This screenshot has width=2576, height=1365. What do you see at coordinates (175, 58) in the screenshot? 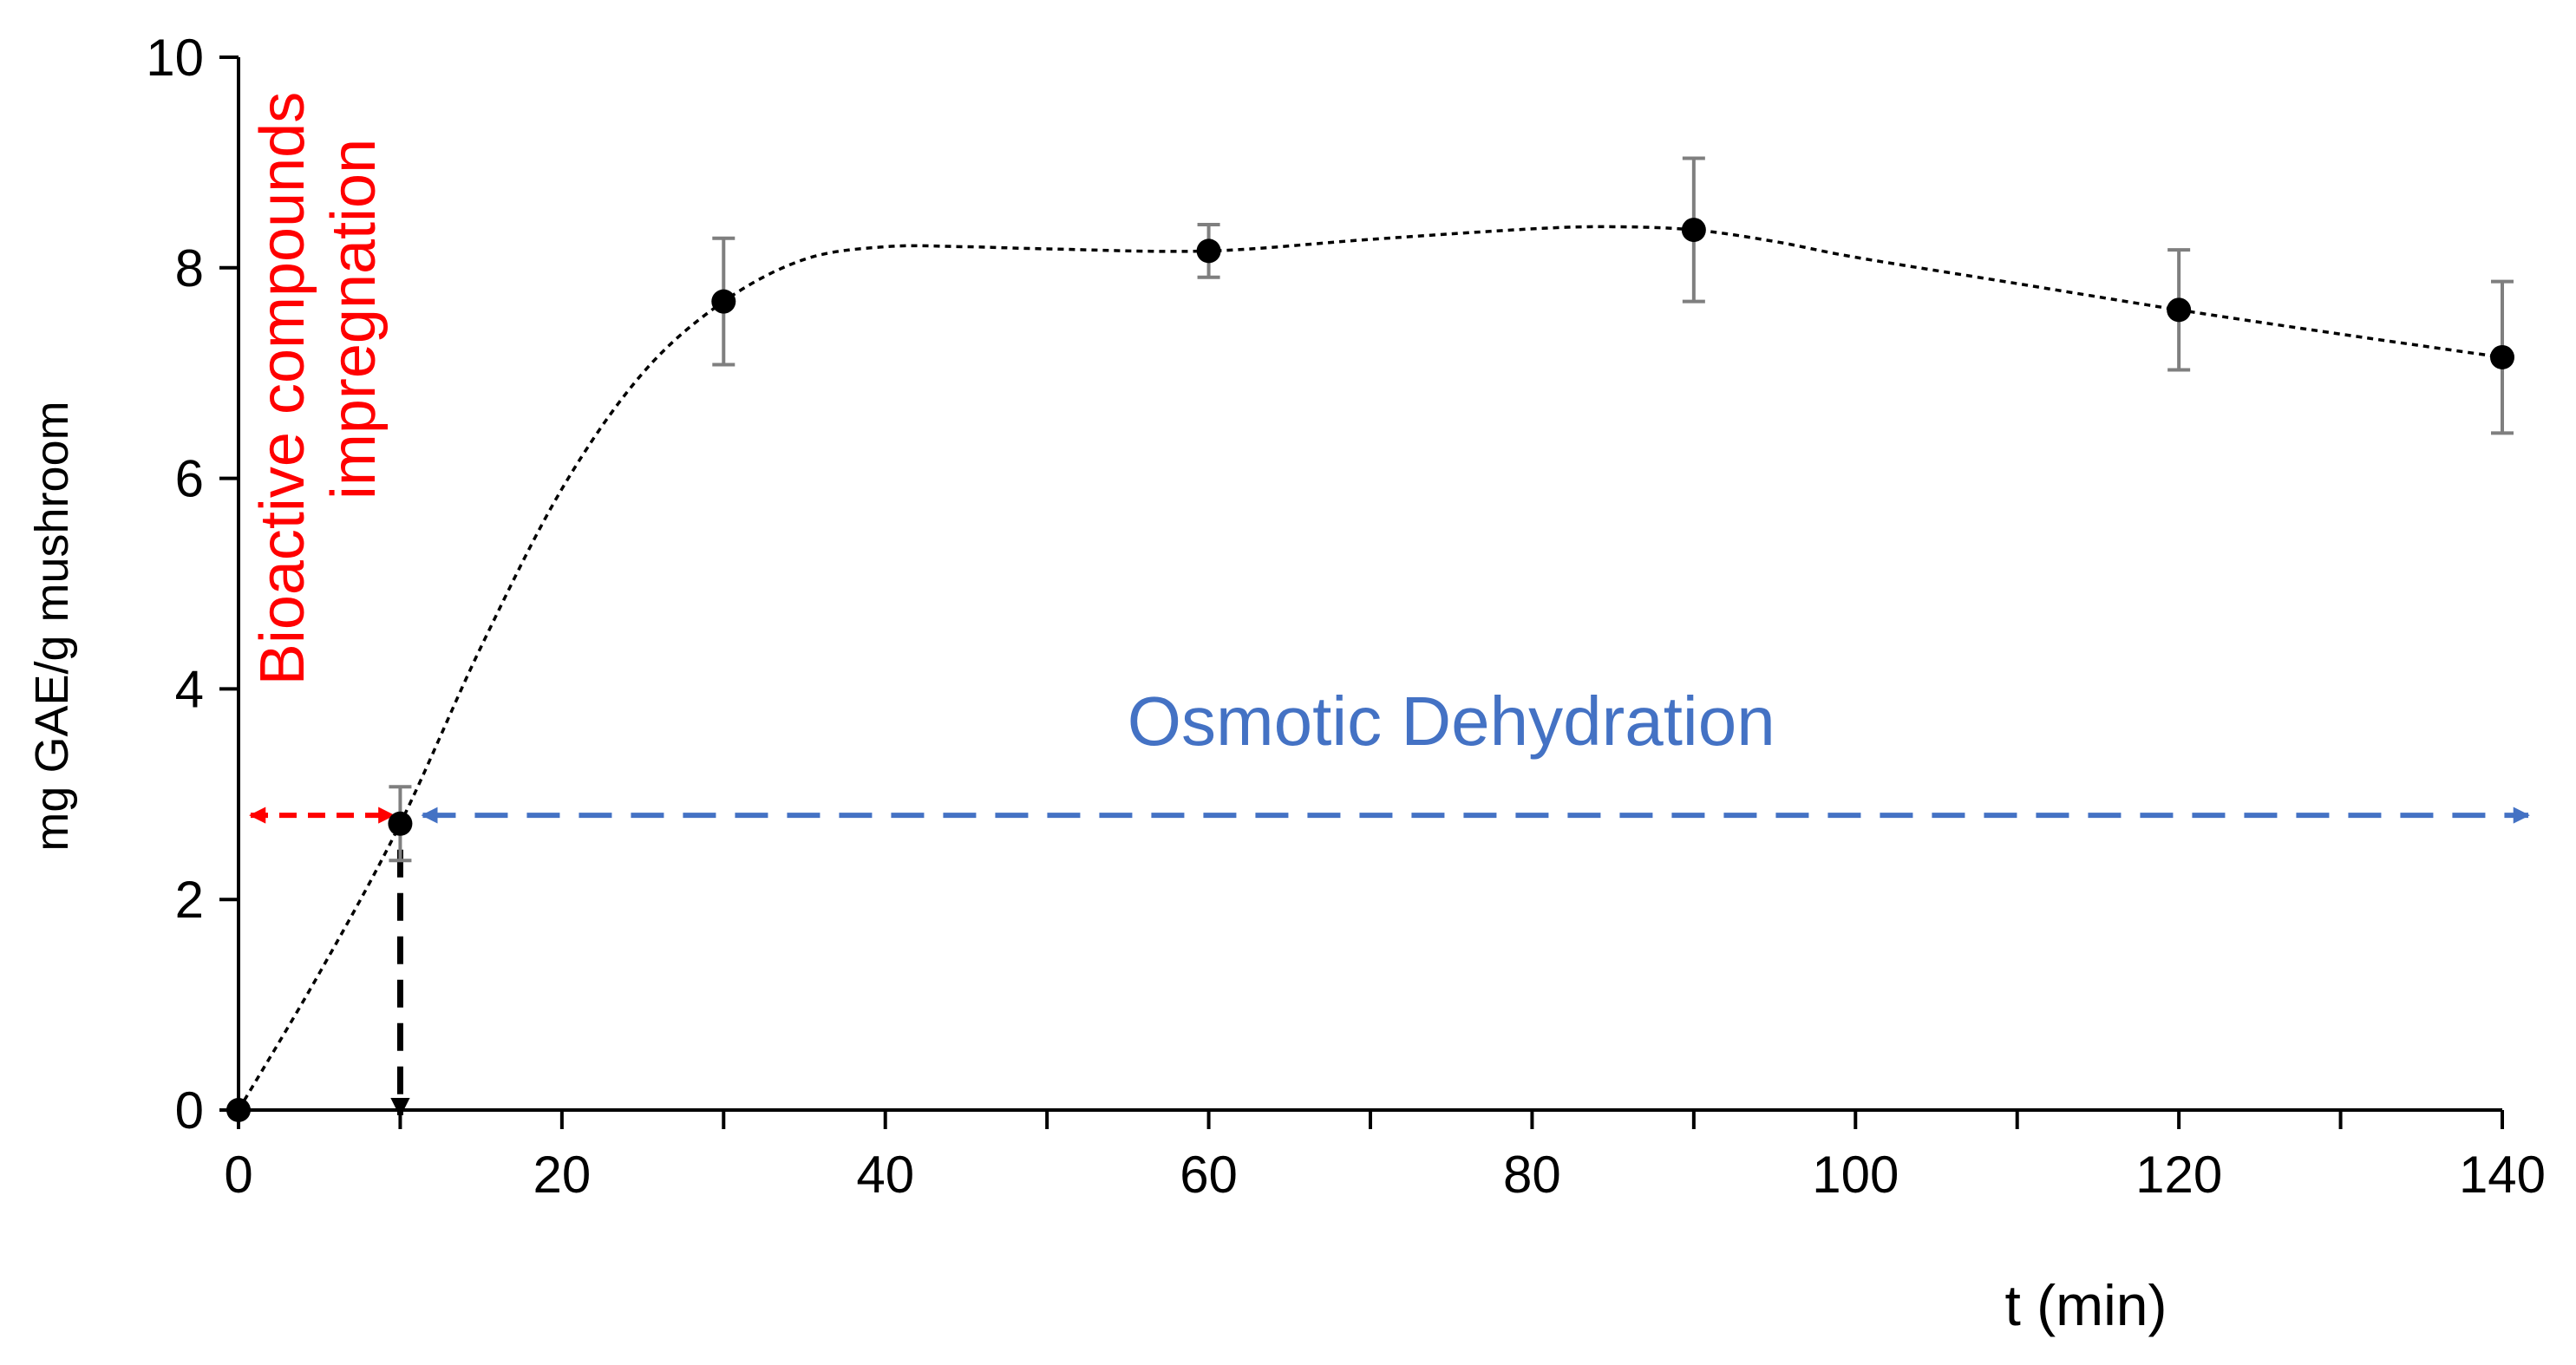
I see `y-tick-label: 10` at bounding box center [175, 58].